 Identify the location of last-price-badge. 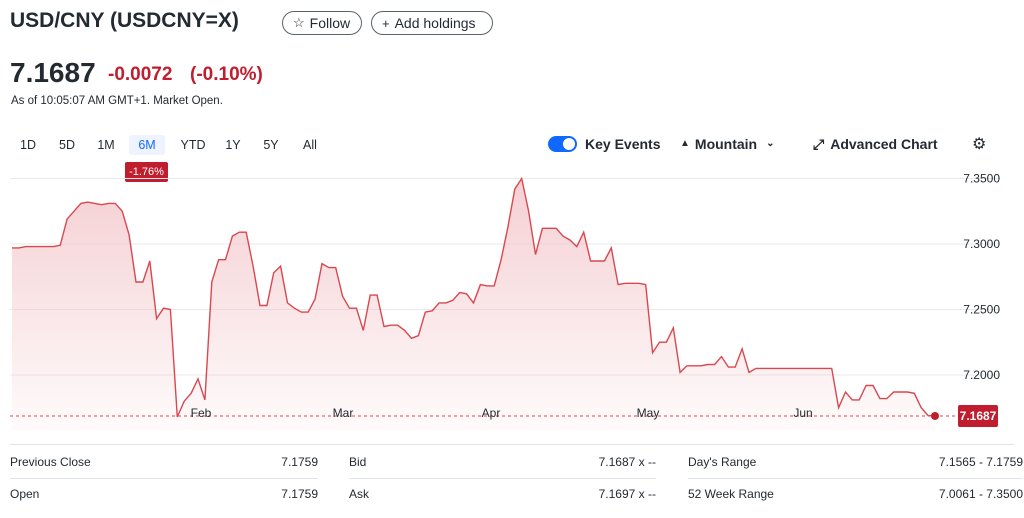
(978, 415).